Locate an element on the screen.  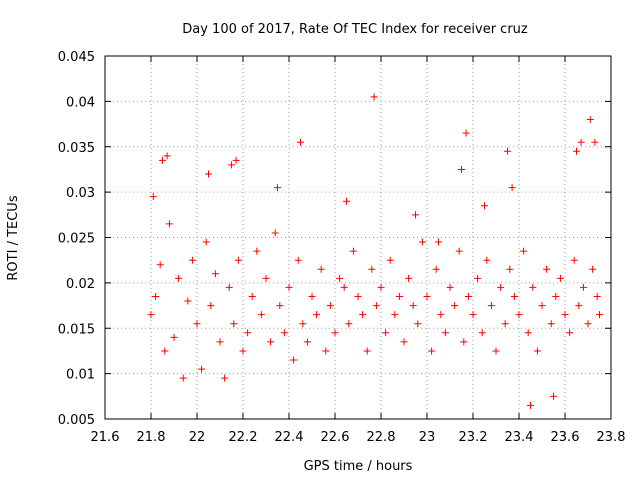
x-tick-label: 23 is located at coordinates (427, 437).